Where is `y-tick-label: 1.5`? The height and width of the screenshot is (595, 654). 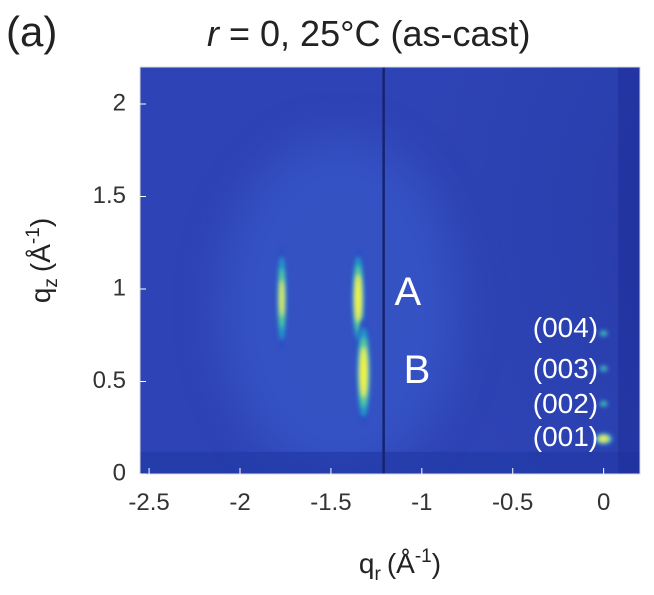
y-tick-label: 1.5 is located at coordinates (109, 195).